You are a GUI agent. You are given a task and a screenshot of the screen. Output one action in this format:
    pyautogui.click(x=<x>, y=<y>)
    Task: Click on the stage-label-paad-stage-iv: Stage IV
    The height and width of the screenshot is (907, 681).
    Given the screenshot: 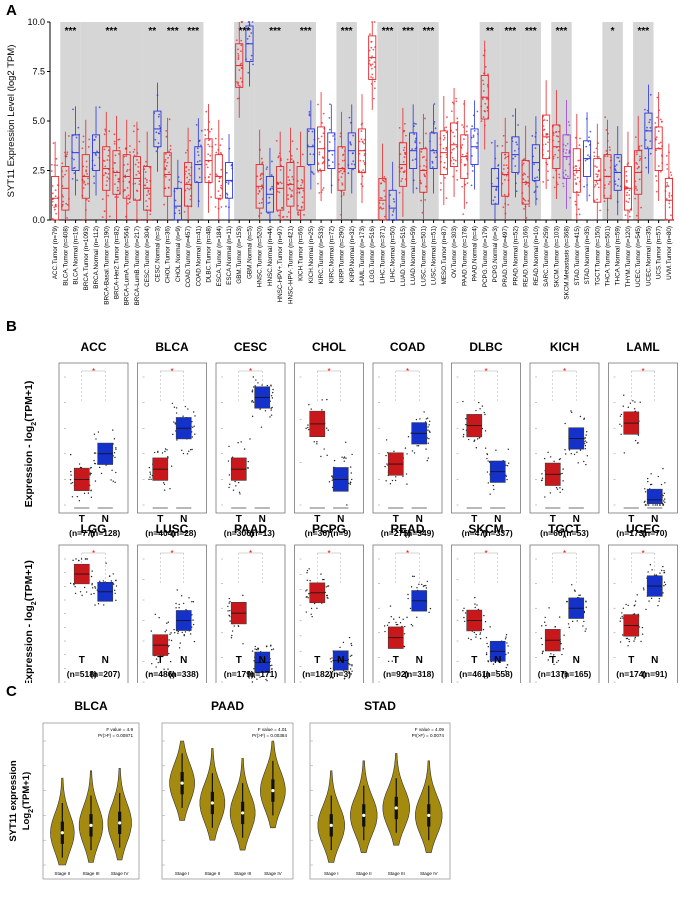 What is the action you would take?
    pyautogui.click(x=273, y=873)
    